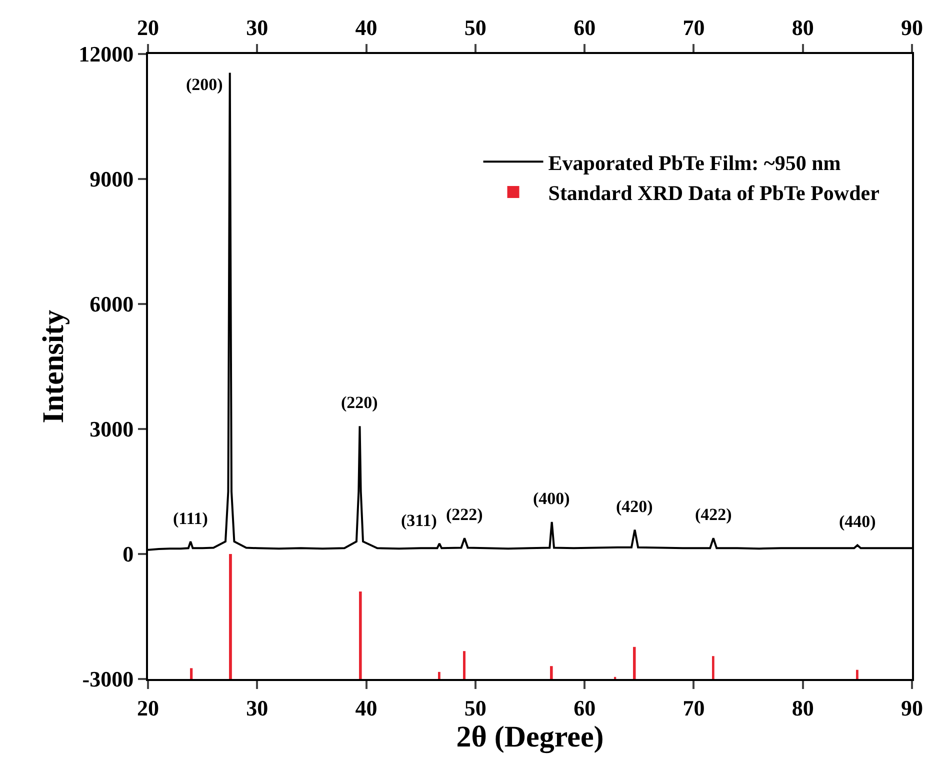 Image resolution: width=935 pixels, height=780 pixels. Describe the element at coordinates (530, 737) in the screenshot. I see `x-axis-title: 2θ (Degree)` at that location.